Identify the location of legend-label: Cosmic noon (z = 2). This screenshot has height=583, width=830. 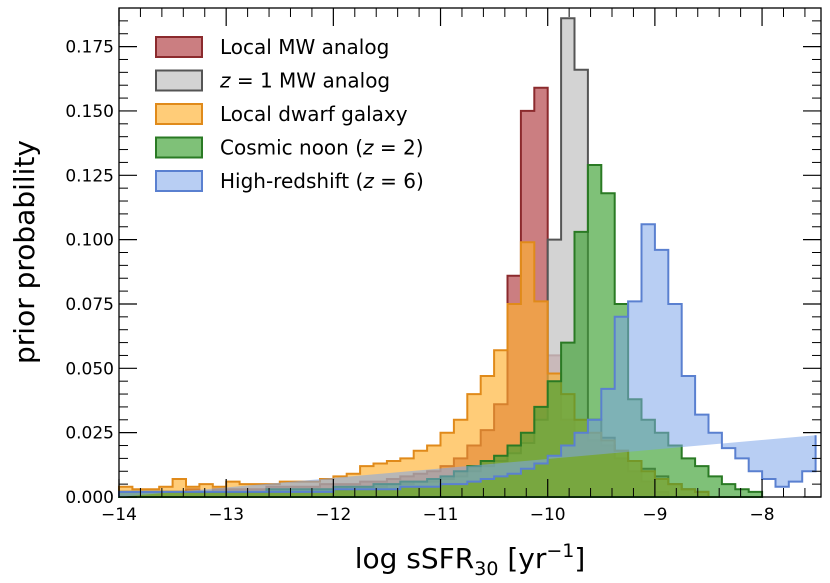
(322, 148).